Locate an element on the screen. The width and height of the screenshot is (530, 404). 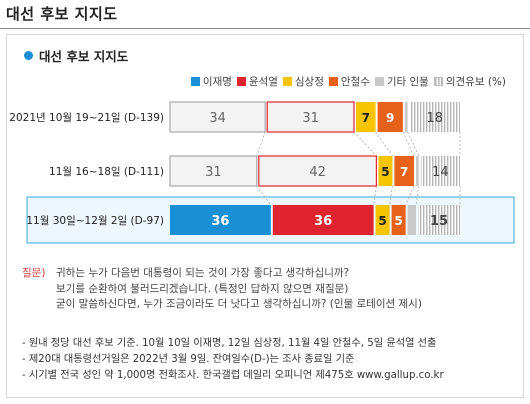
question-label: 질문) is located at coordinates (34, 273).